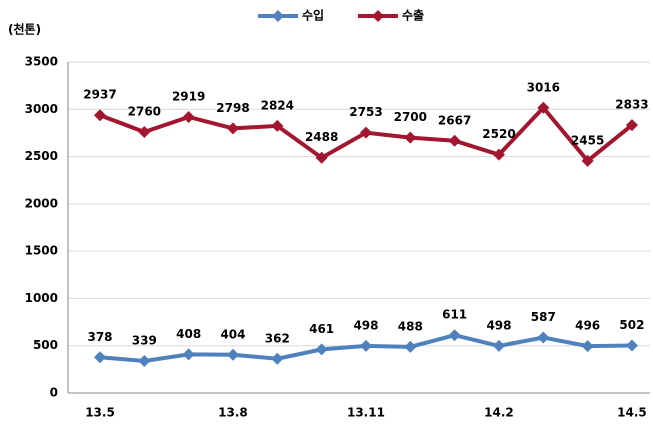 The width and height of the screenshot is (653, 427). What do you see at coordinates (232, 334) in the screenshot?
I see `data-label: 404` at bounding box center [232, 334].